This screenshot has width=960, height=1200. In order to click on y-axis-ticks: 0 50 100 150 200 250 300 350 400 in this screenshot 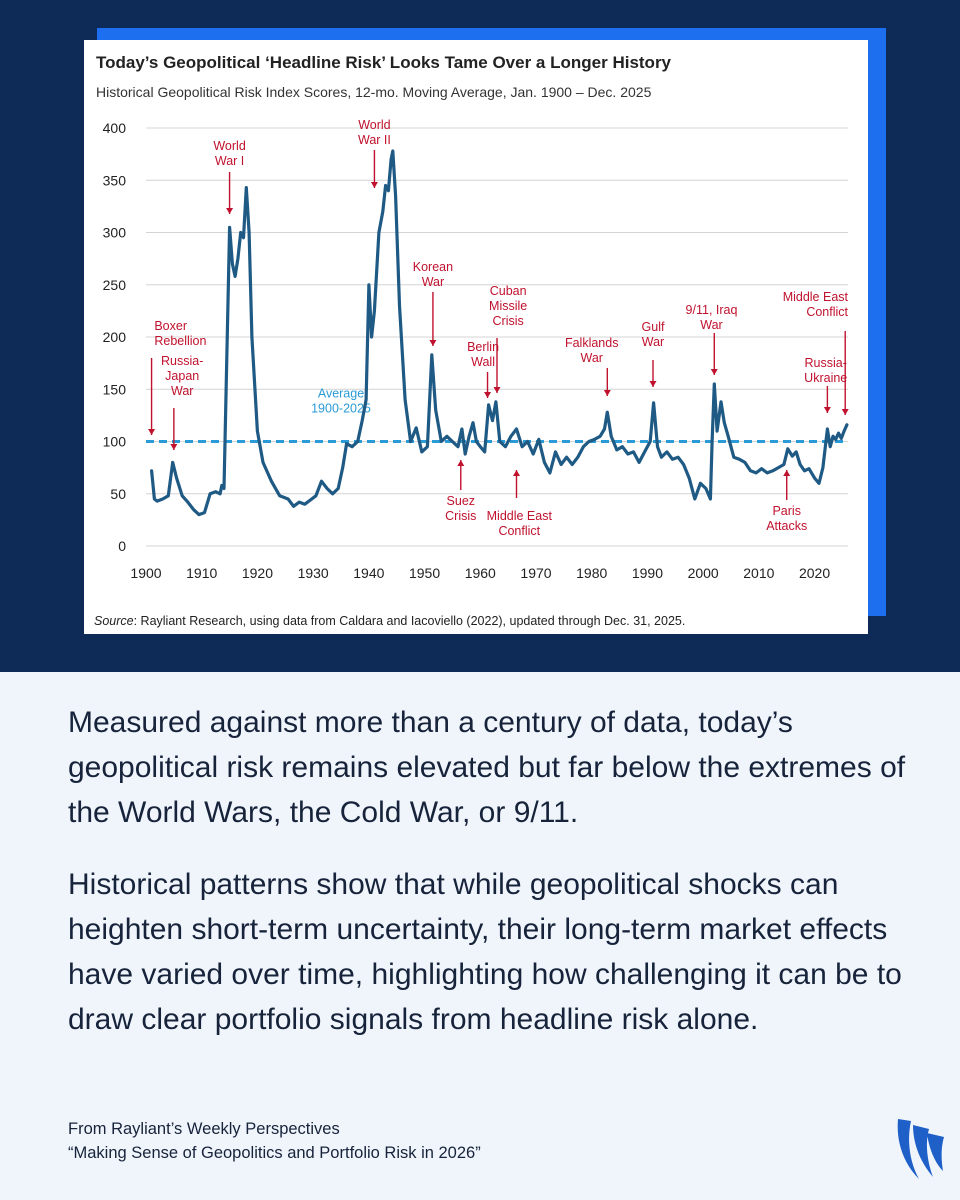, I will do `click(115, 337)`.